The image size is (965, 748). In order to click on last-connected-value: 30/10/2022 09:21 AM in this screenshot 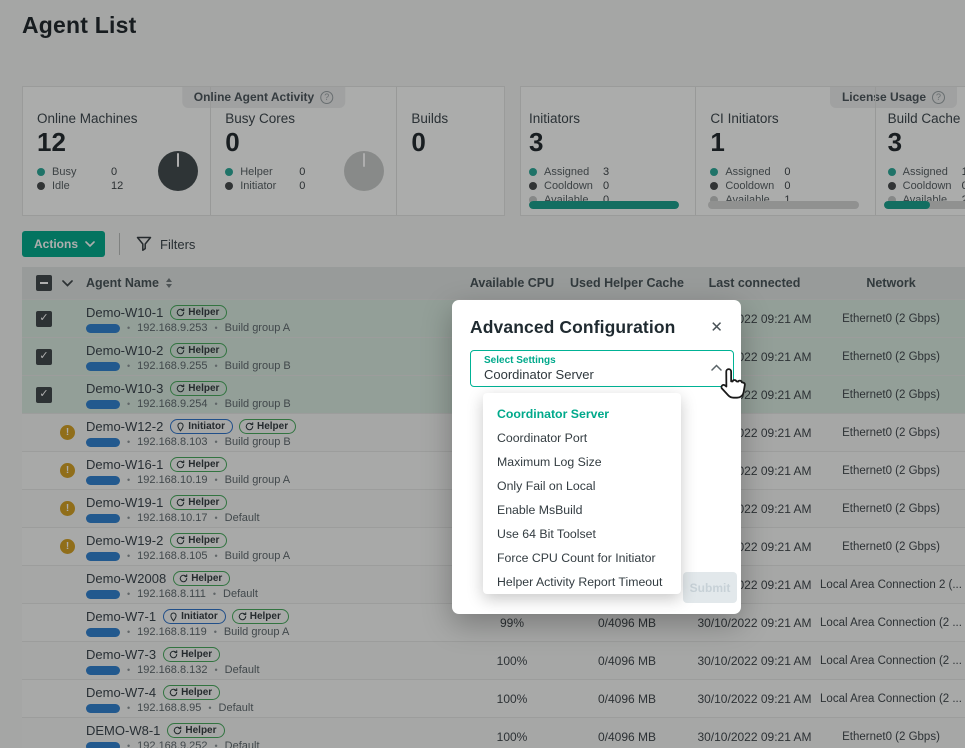, I will do `click(754, 736)`.